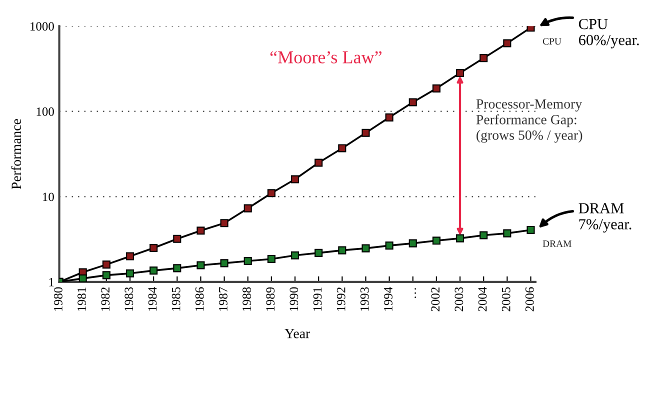 The height and width of the screenshot is (396, 666). Describe the element at coordinates (435, 300) in the screenshot. I see `x-tick-label: 2002` at that location.